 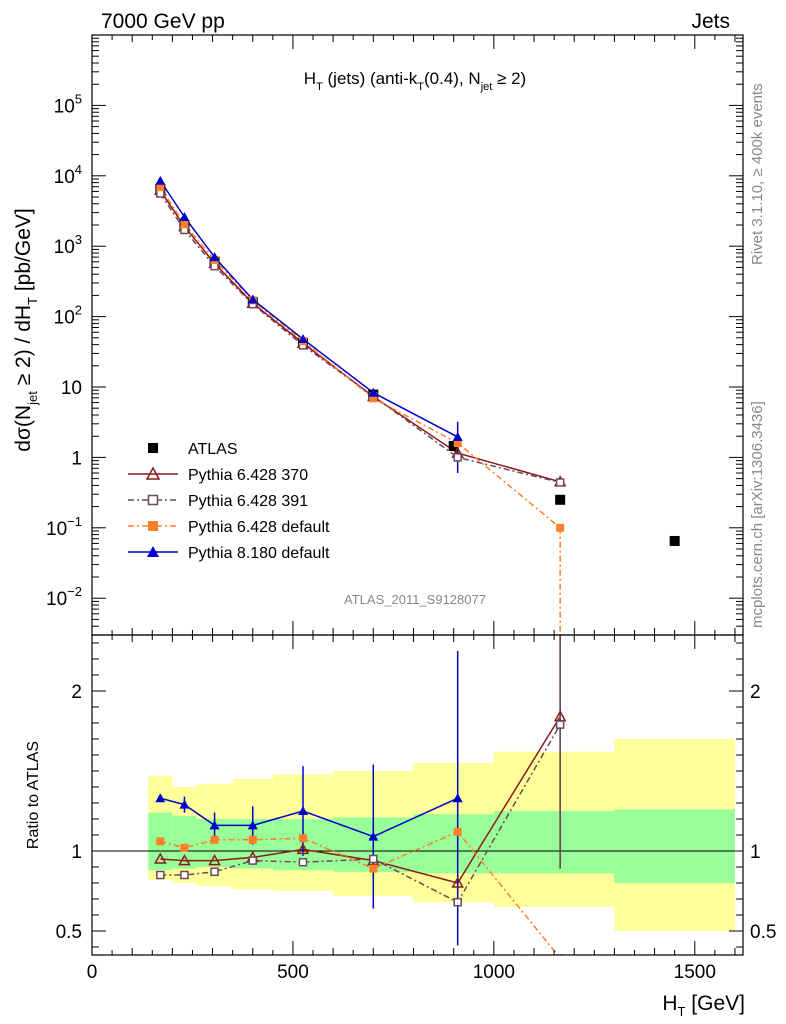 I want to click on y-axis-label: dσ(Njet ≥ 2) / dHT [pb/GeV], so click(x=26, y=329).